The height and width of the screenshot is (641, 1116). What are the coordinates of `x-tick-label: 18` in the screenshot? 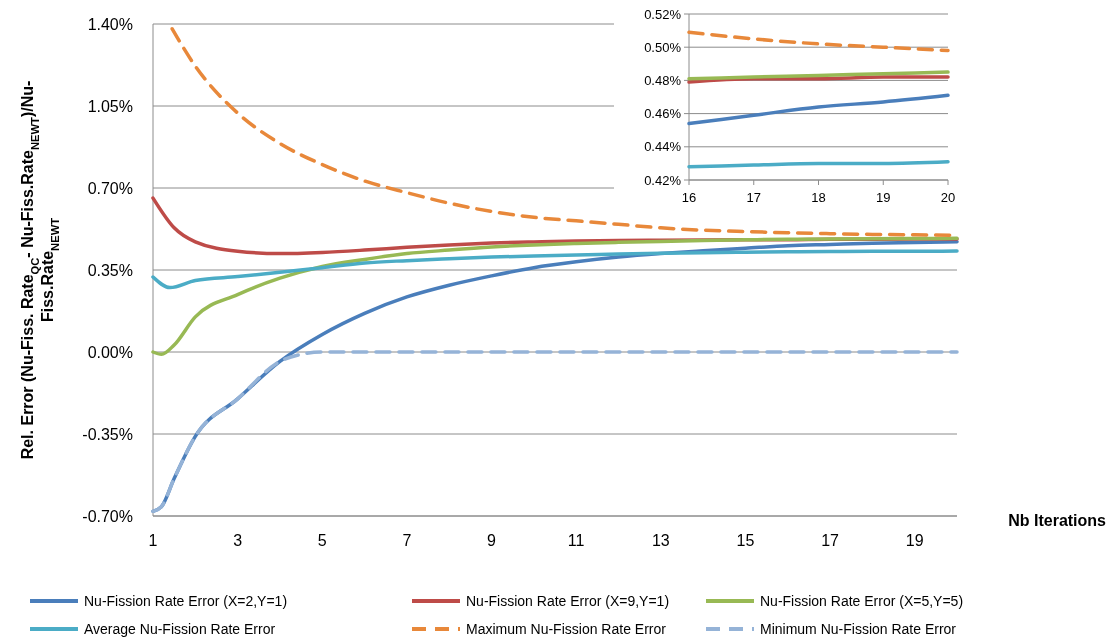 It's located at (818, 197).